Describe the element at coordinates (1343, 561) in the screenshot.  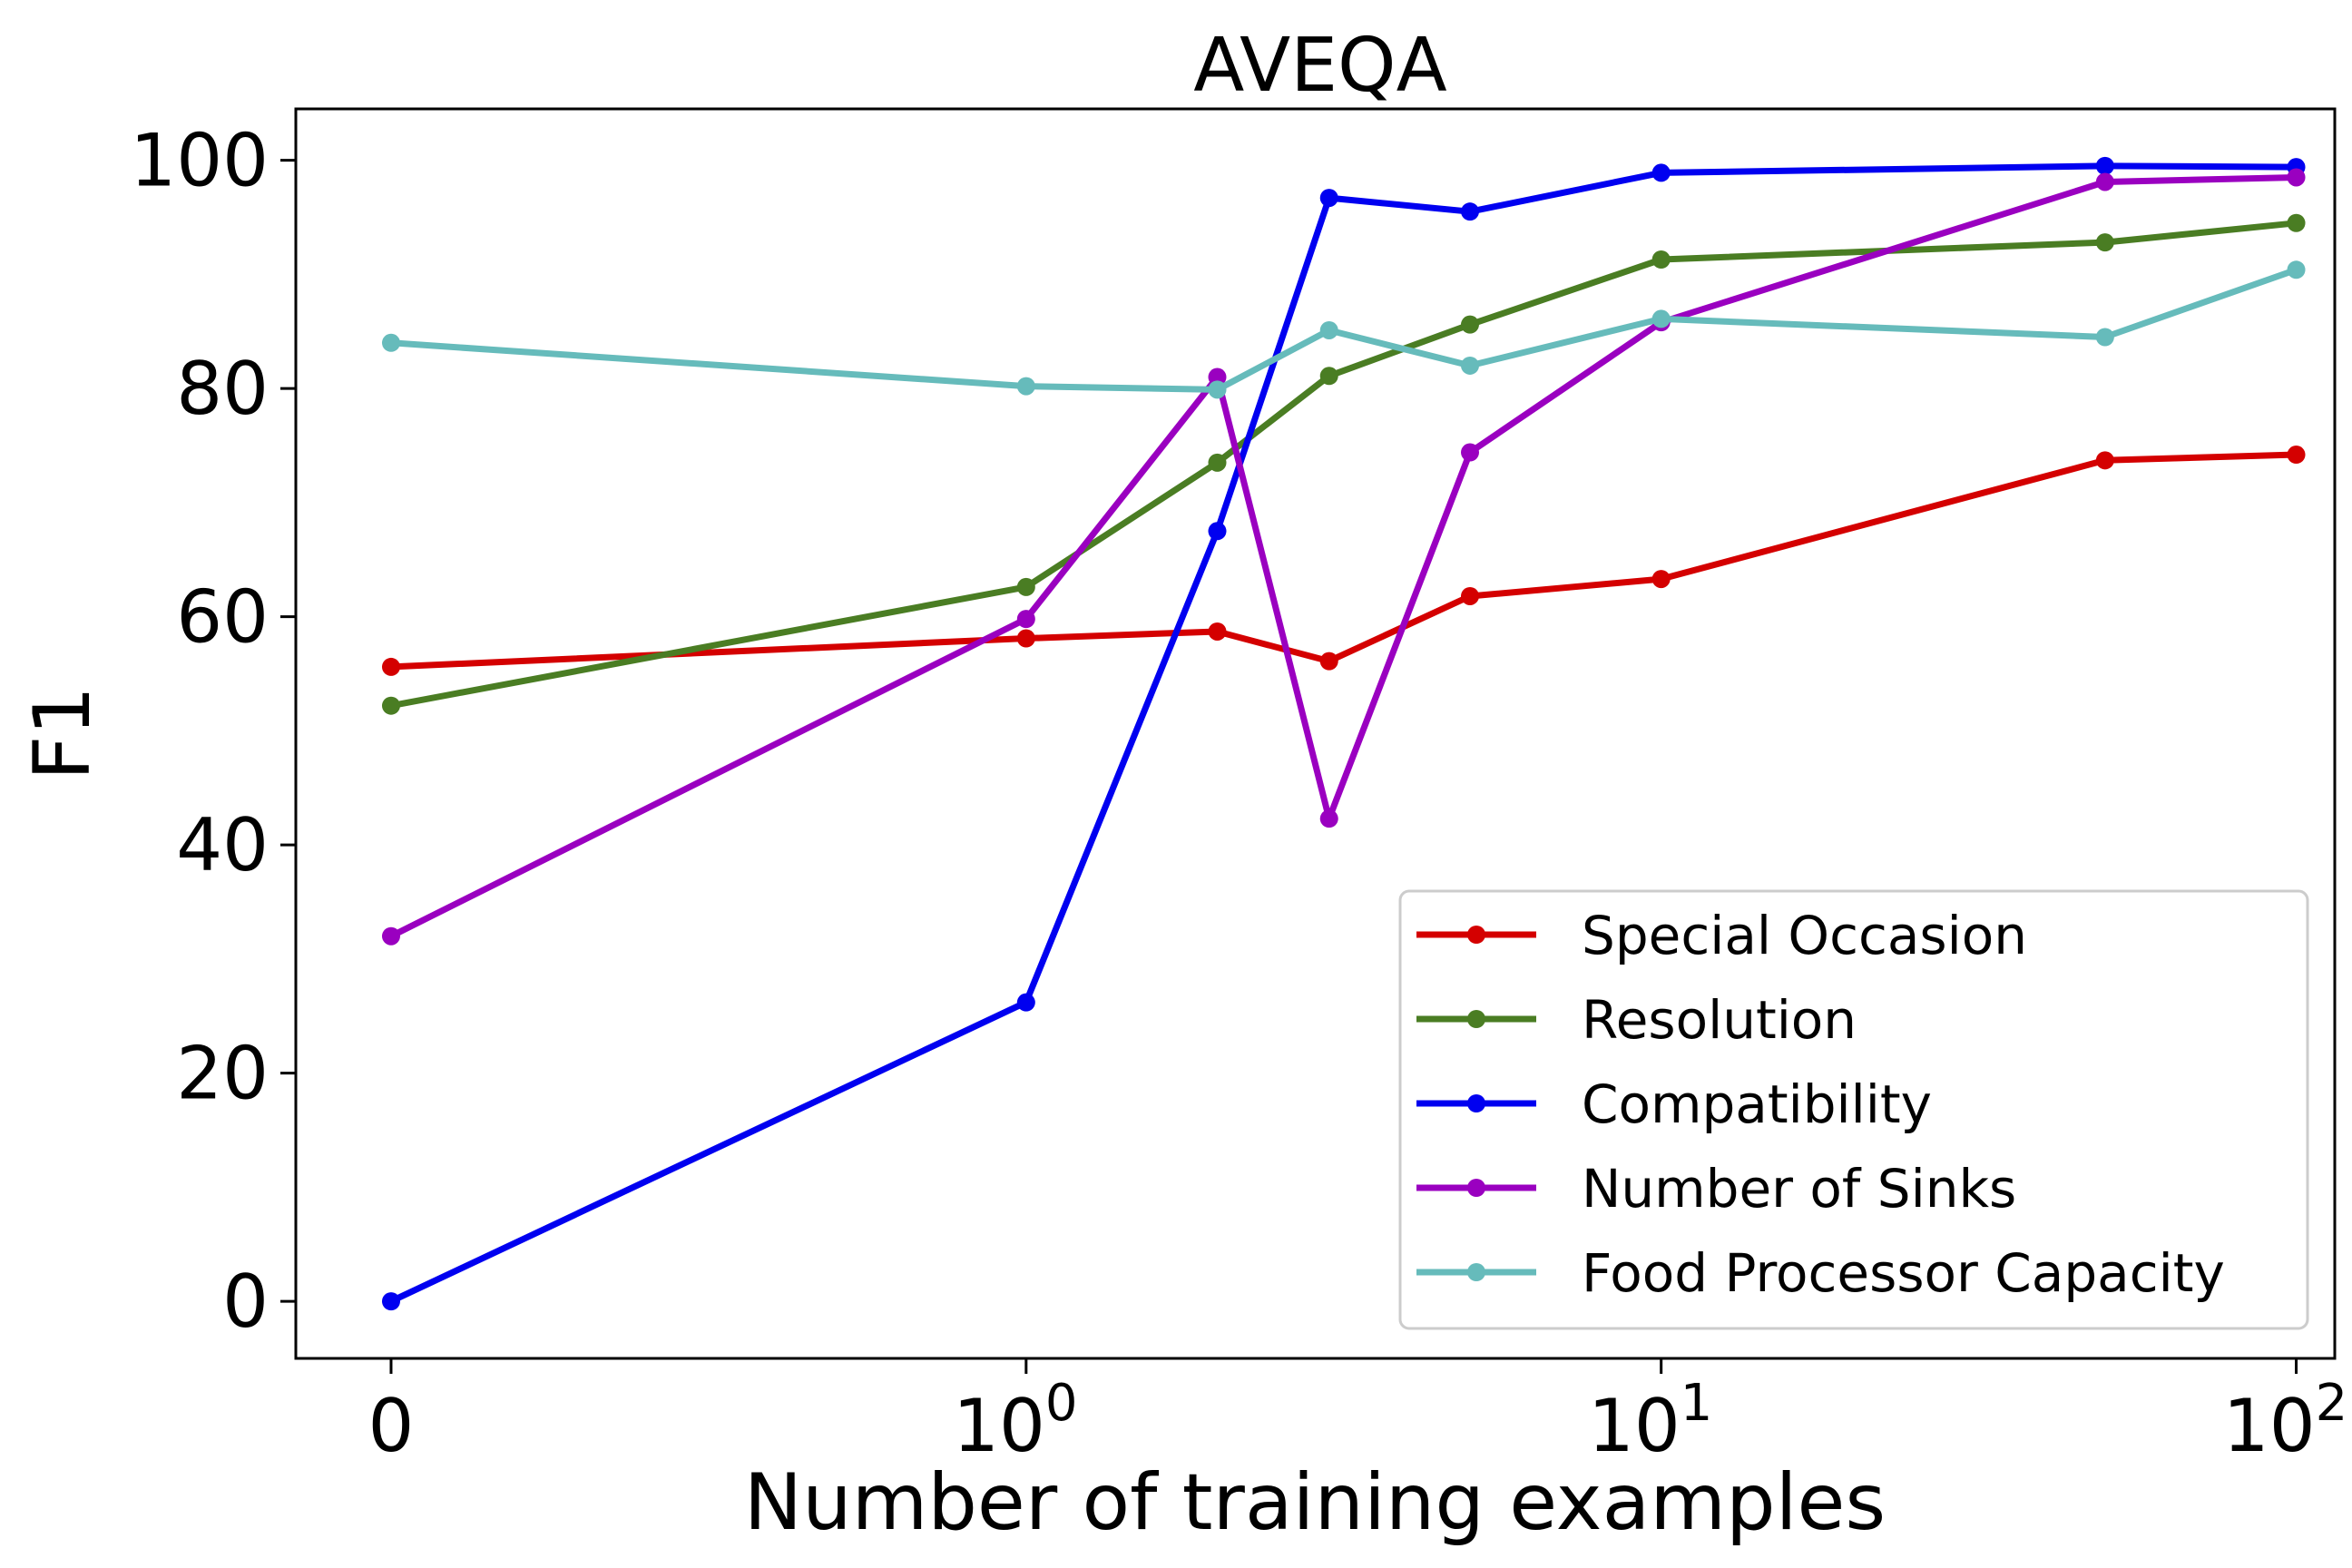
I see `series-line-special-occasion` at that location.